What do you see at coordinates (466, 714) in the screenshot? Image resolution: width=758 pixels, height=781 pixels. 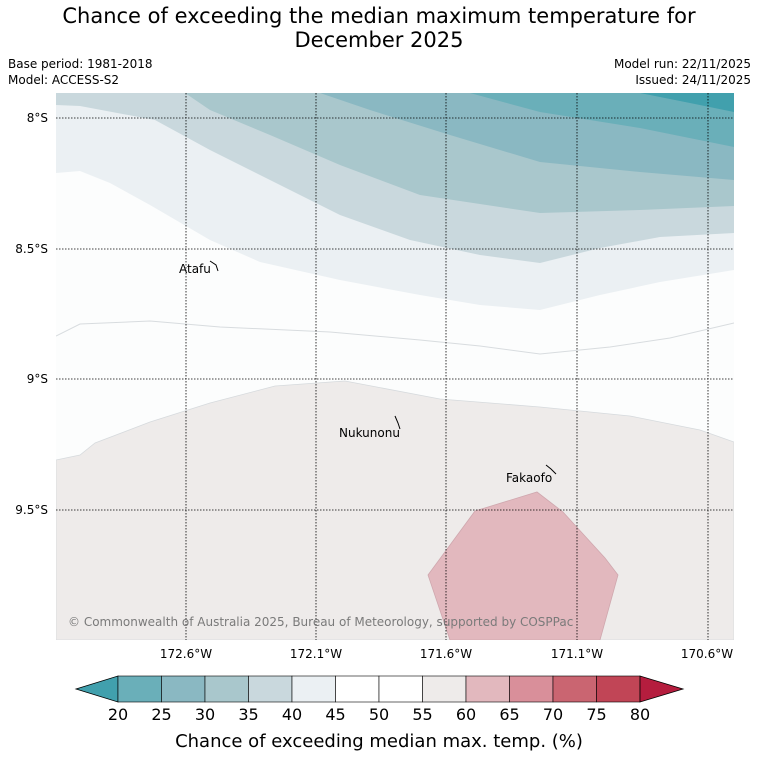 I see `colorbar-tick-label: 60` at bounding box center [466, 714].